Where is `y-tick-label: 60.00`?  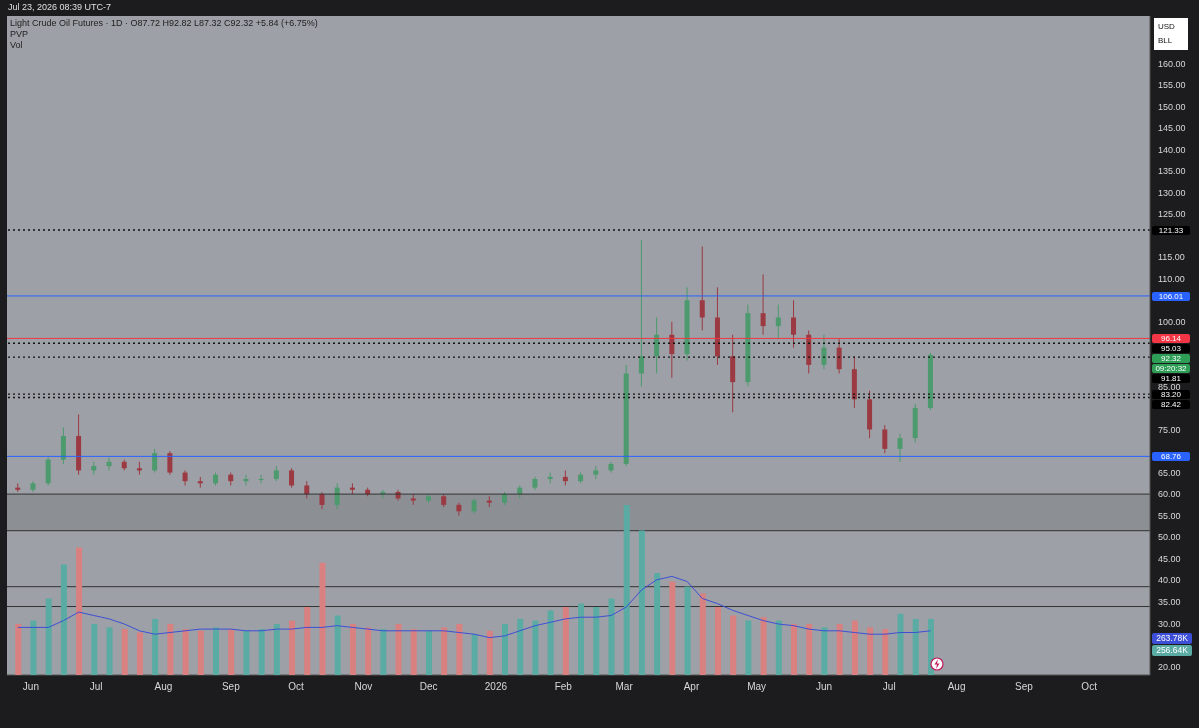 y-tick-label: 60.00 is located at coordinates (1169, 494).